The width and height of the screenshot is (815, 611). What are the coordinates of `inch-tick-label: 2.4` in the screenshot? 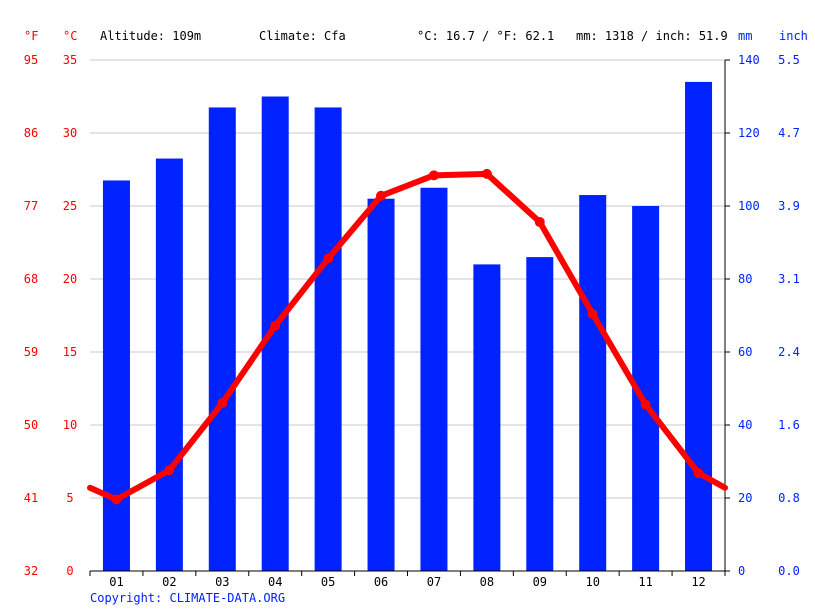 It's located at (789, 352).